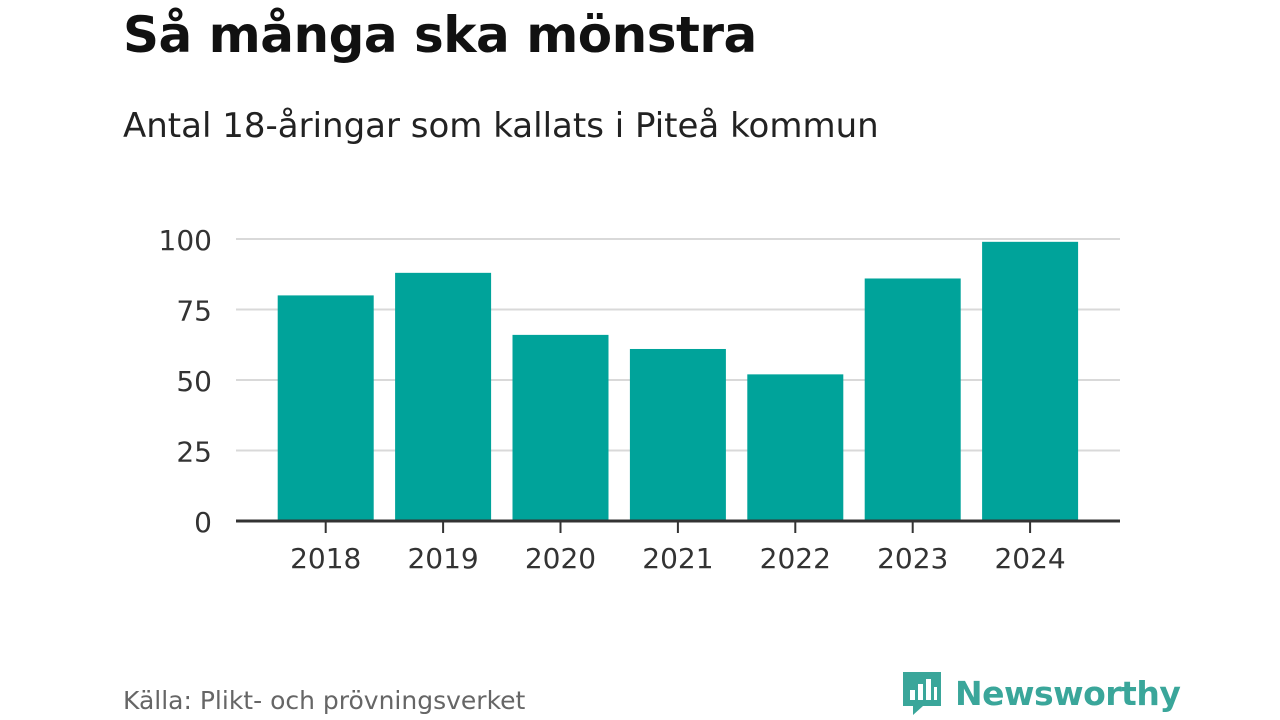 The image size is (1280, 720). I want to click on x-tick-label: 2018, so click(325, 558).